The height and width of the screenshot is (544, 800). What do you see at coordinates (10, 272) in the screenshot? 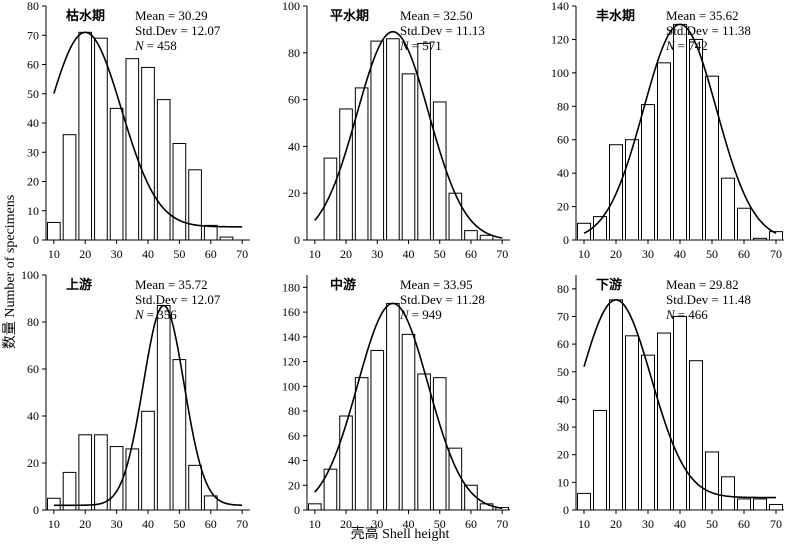
I see `y-axis-label: 数量 Number of specimens` at bounding box center [10, 272].